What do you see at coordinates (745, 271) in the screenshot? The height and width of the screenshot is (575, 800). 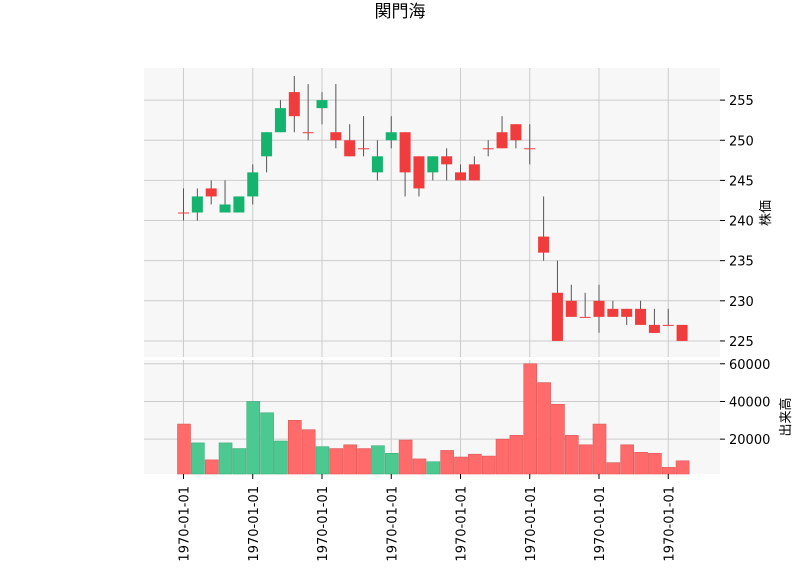 I see `y-tick-labels: 225 230 235 240 245 250 255 20000 40000 60000` at bounding box center [745, 271].